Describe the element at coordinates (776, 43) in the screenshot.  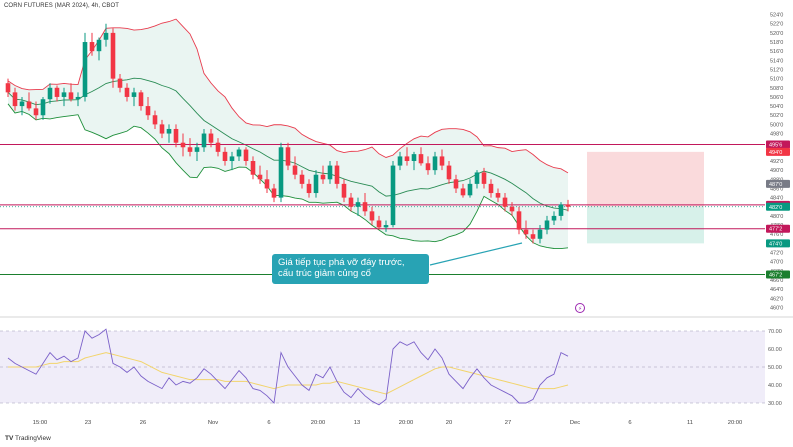
I see `price-tick-label: 518'0` at that location.